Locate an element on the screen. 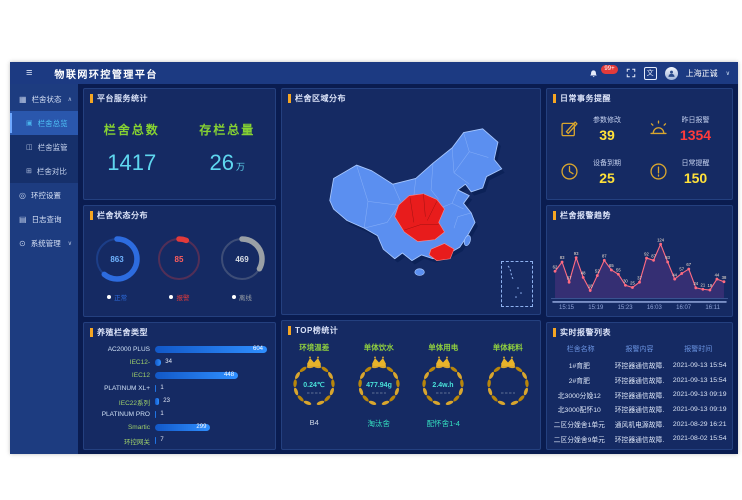  alarm-time: 2021-09-13 09:19 is located at coordinates (699, 409).